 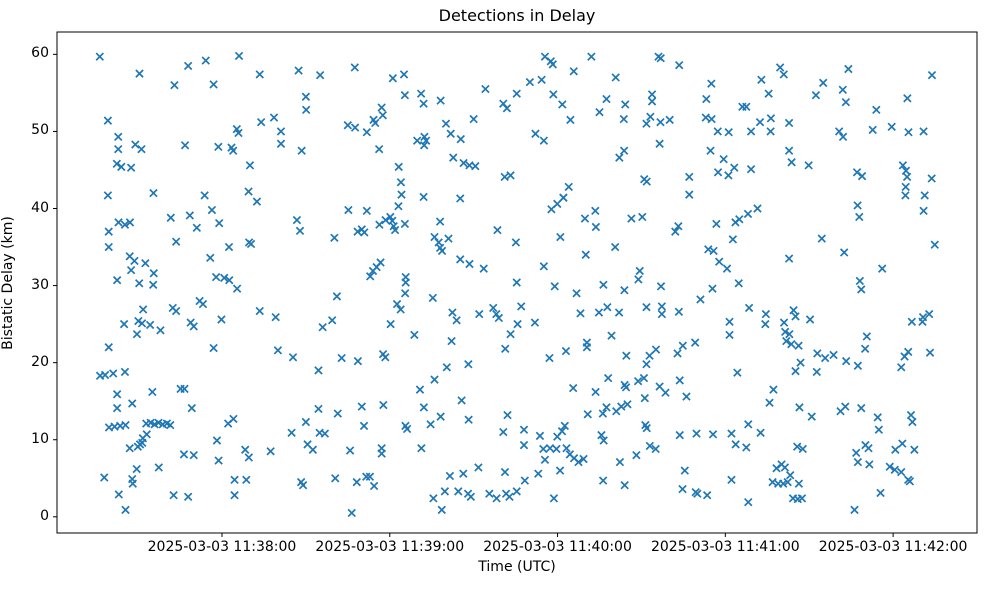 What do you see at coordinates (44, 515) in the screenshot?
I see `y-tick-label: 0` at bounding box center [44, 515].